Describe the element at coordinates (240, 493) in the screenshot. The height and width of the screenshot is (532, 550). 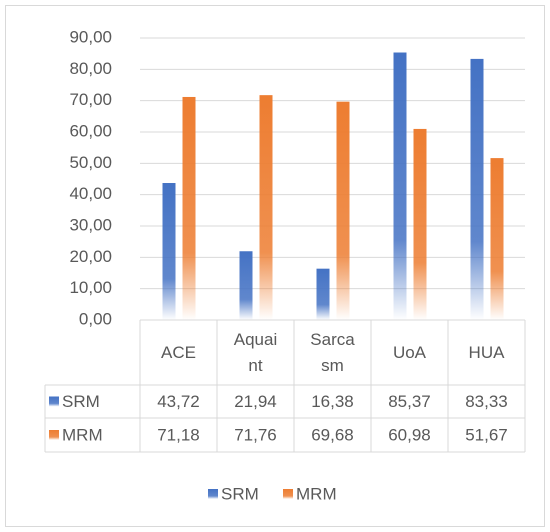
I see `legend-label: SRM` at that location.